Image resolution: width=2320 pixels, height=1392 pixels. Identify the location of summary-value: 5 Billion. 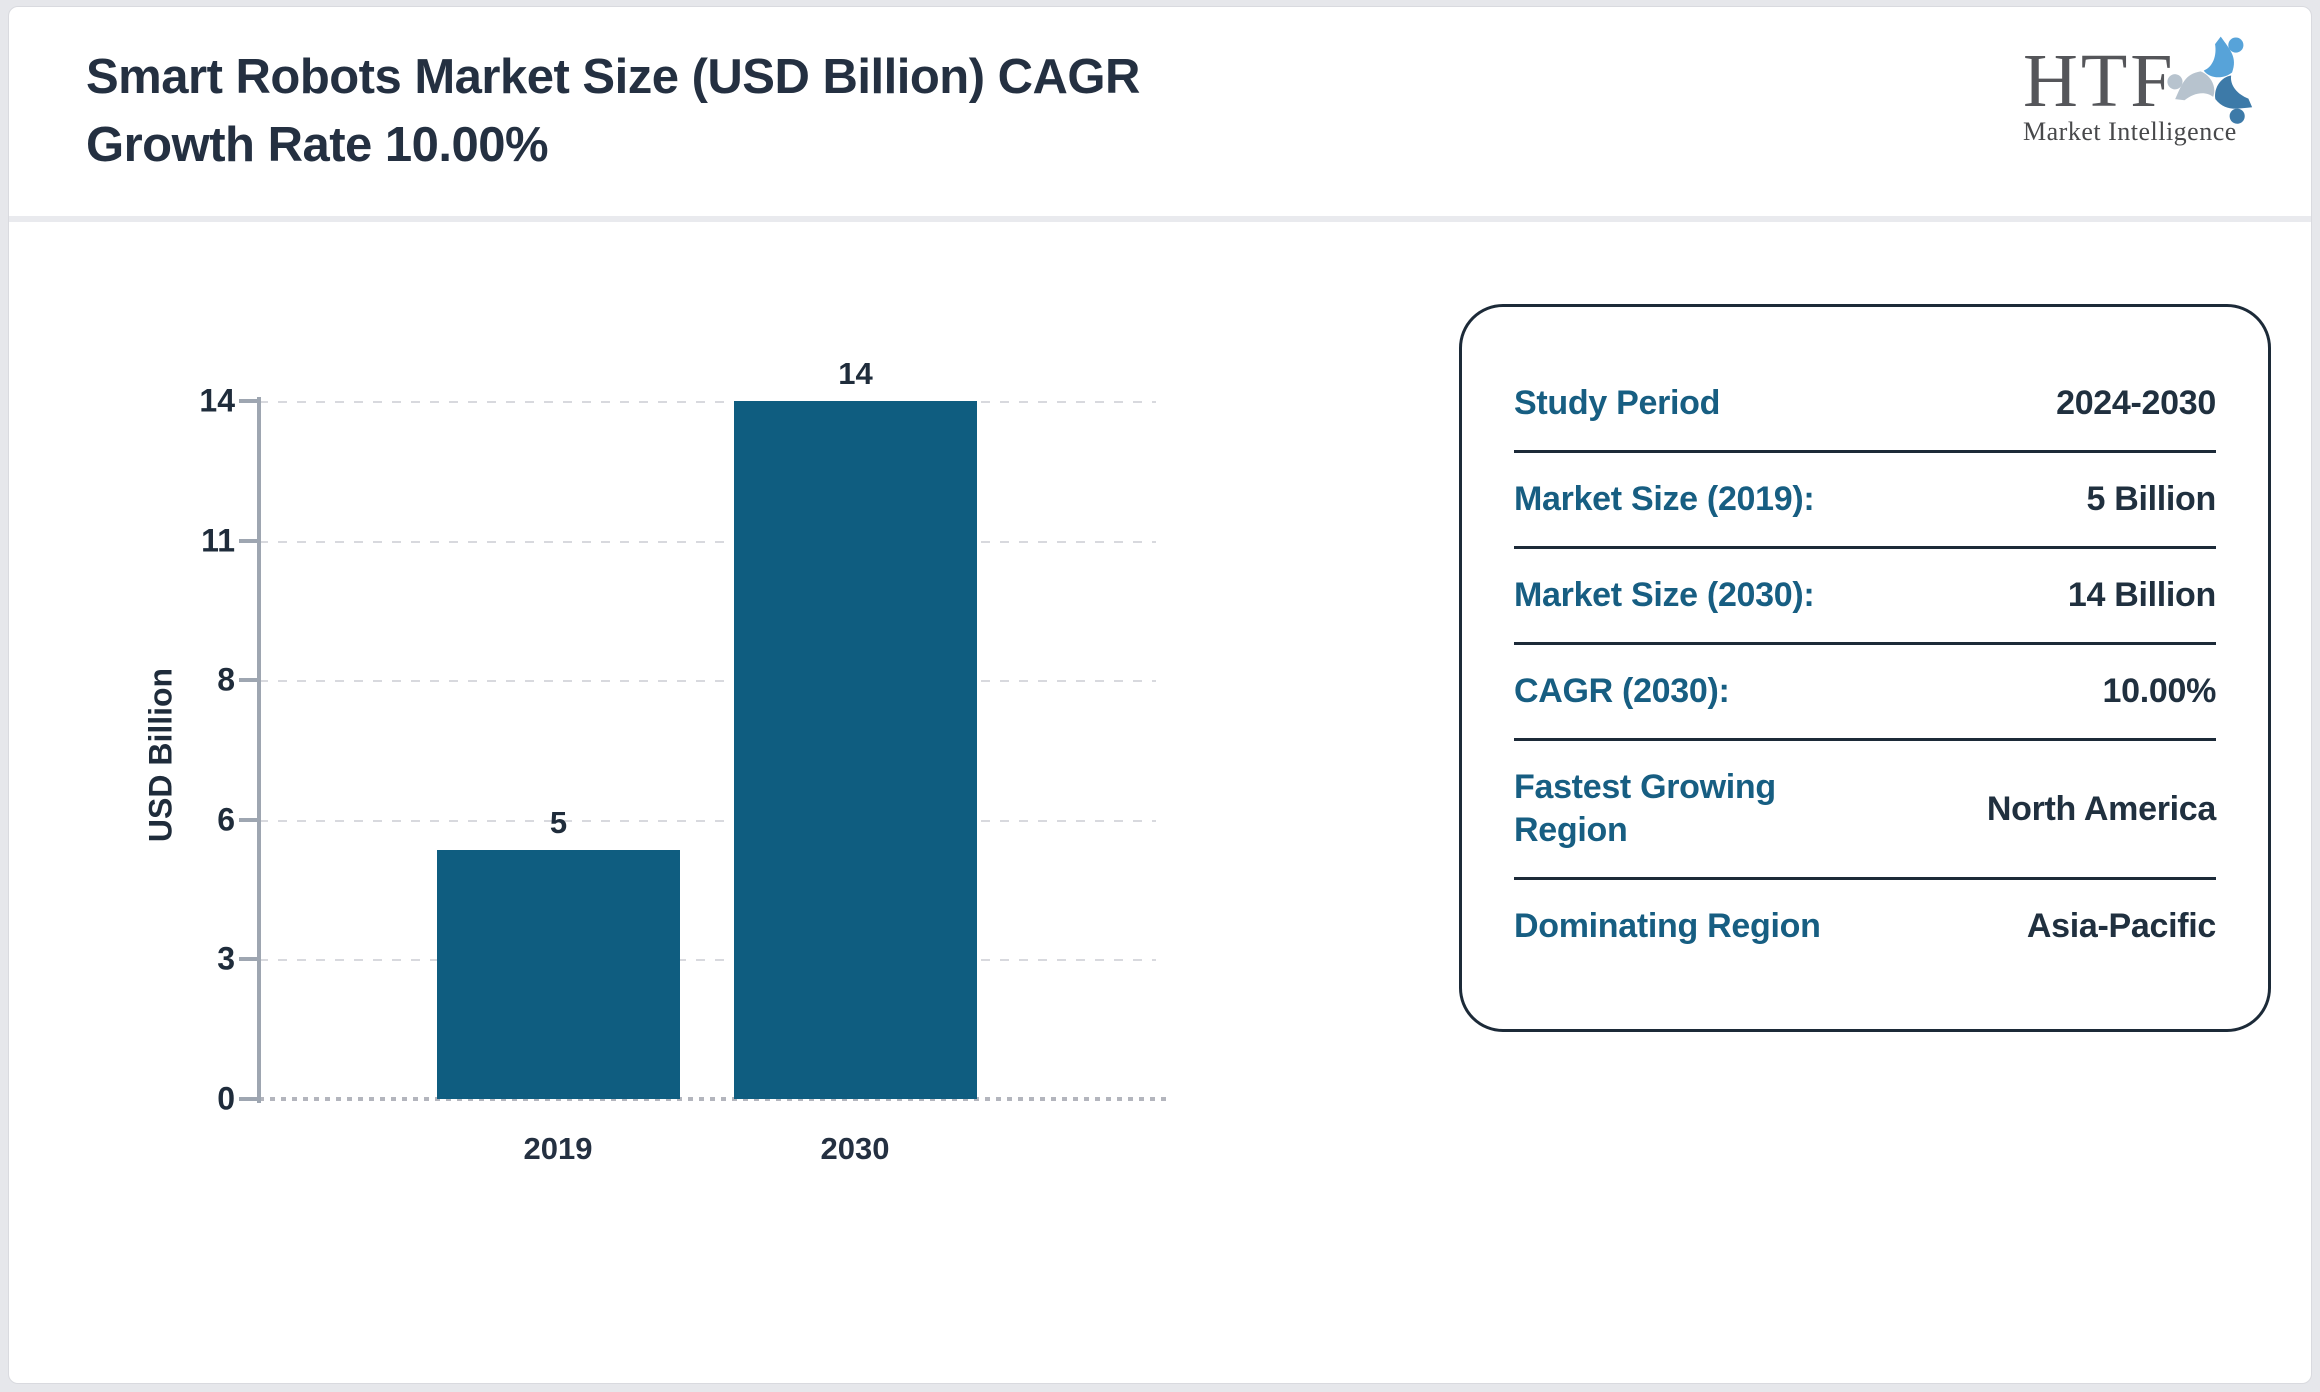
(2151, 499).